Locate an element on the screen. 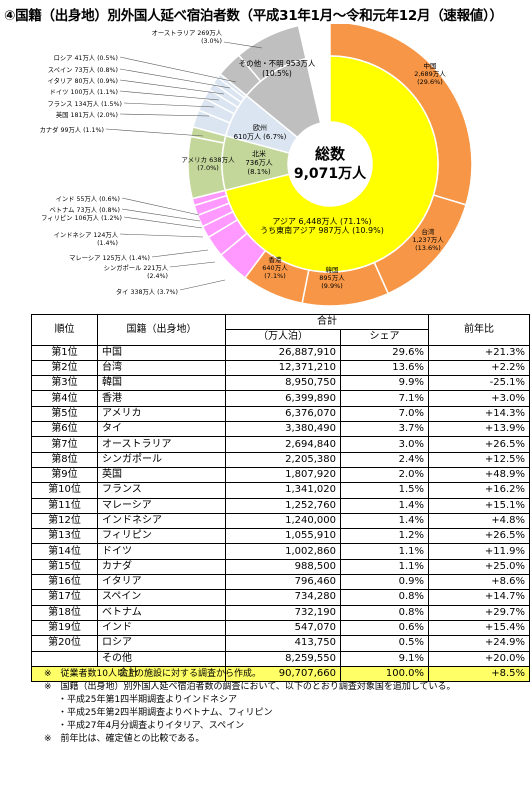 The width and height of the screenshot is (532, 800). rank-cell: 第17位 is located at coordinates (64, 597).